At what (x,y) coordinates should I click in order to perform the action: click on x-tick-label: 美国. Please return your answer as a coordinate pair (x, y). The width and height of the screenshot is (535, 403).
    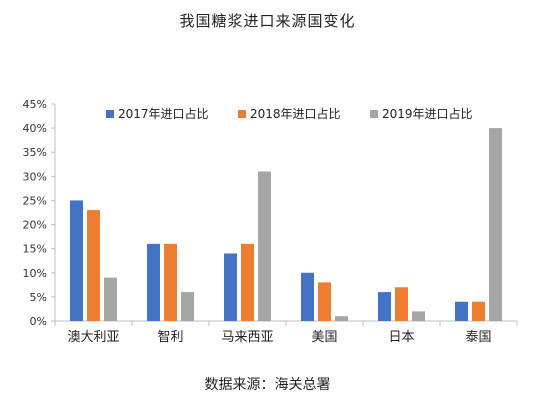
    Looking at the image, I should click on (324, 337).